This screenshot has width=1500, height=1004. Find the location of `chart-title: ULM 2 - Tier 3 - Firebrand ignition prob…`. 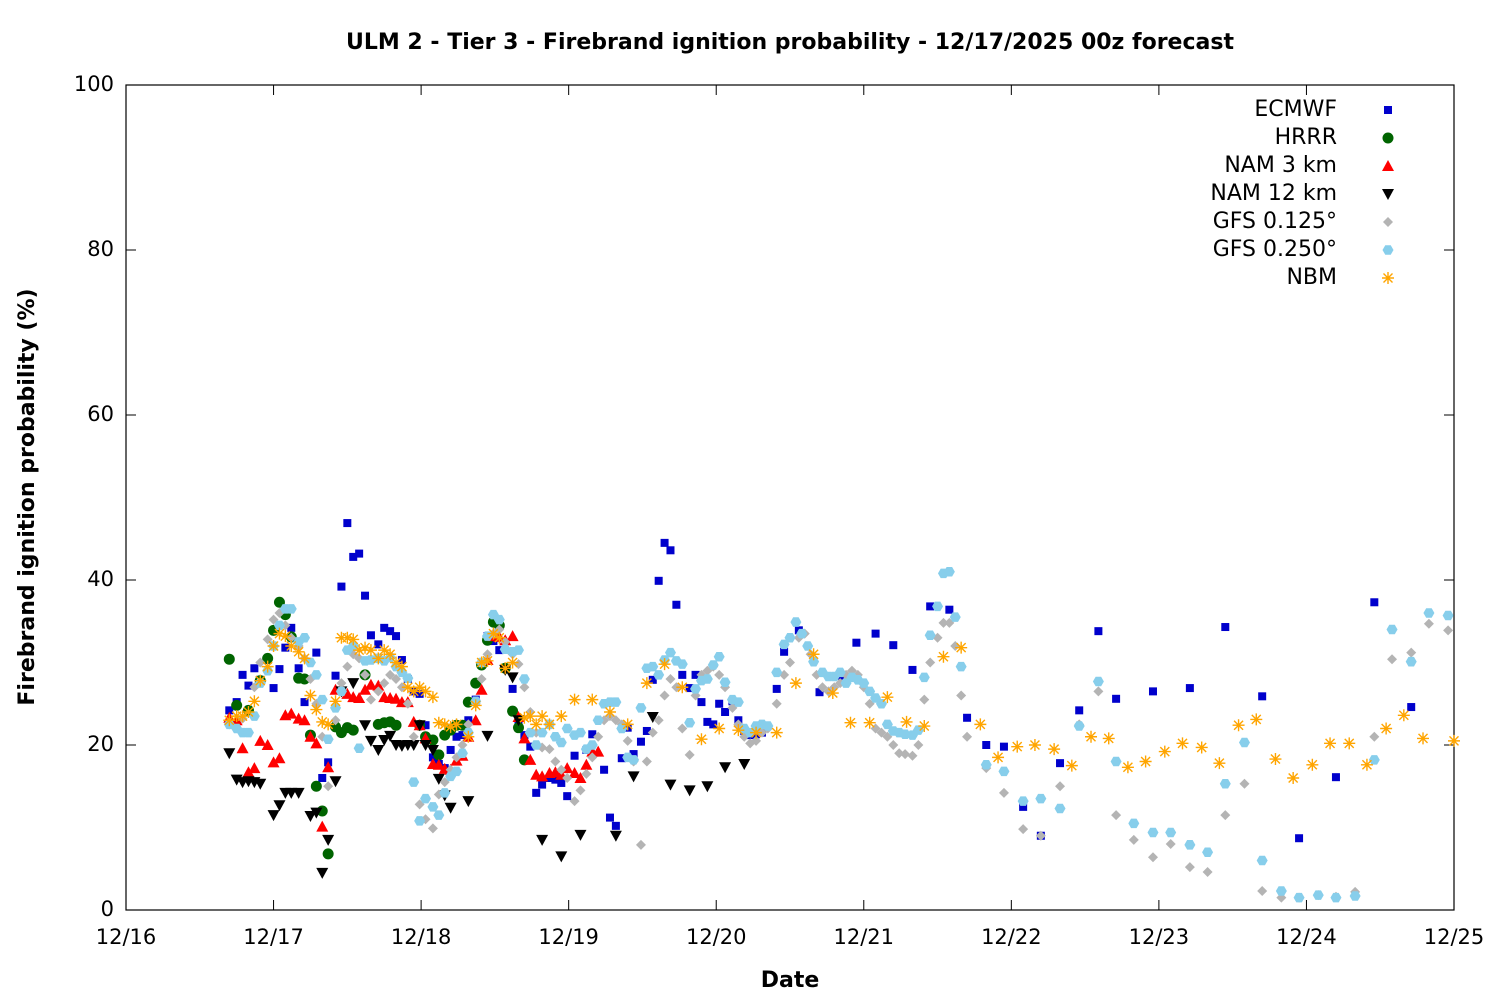

chart-title: ULM 2 - Tier 3 - Firebrand ignition prob… is located at coordinates (790, 42).